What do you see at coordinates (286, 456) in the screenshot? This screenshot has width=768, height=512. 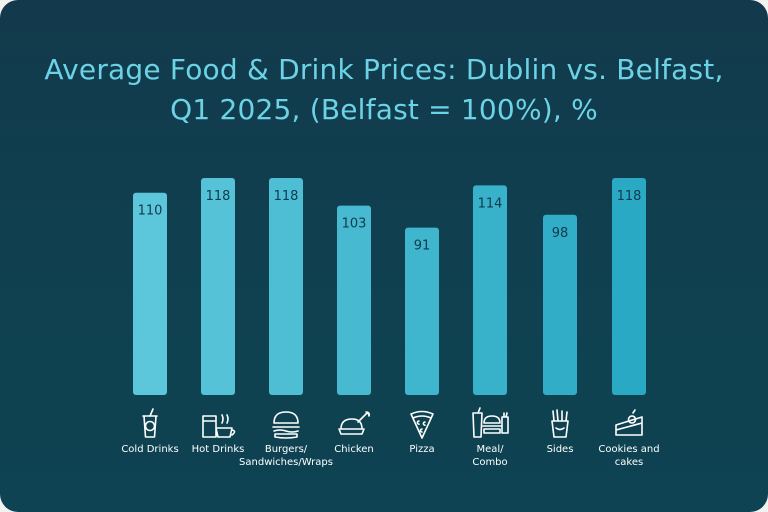 I see `category-label-burgers-sandwiches-wraps: Burgers/Sandwiches/Wraps` at bounding box center [286, 456].